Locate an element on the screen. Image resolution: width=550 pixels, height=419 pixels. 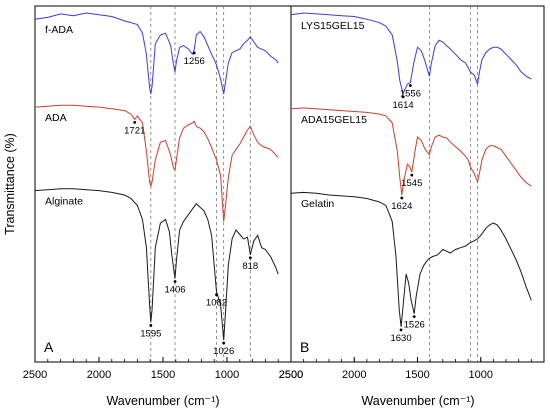
panel-b-x-ticks: 2500 2000 1500 1000 is located at coordinates (412, 369).